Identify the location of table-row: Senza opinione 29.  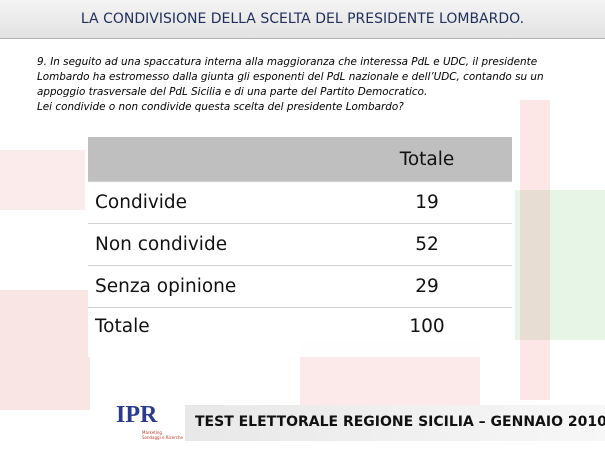
(300, 286).